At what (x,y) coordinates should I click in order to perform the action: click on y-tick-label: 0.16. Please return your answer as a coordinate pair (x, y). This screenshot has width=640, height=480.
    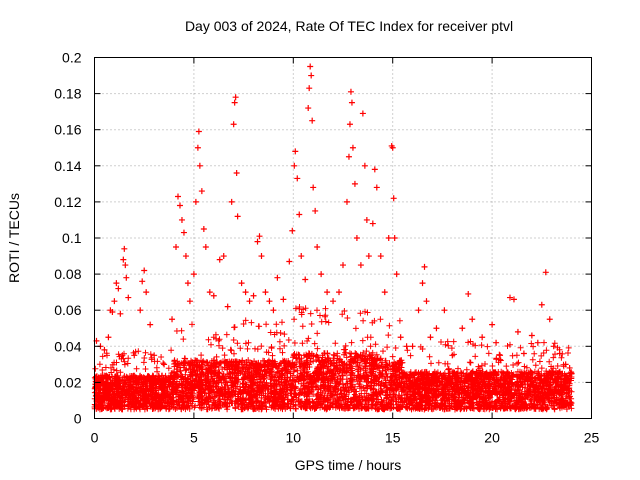
    Looking at the image, I should click on (67, 130).